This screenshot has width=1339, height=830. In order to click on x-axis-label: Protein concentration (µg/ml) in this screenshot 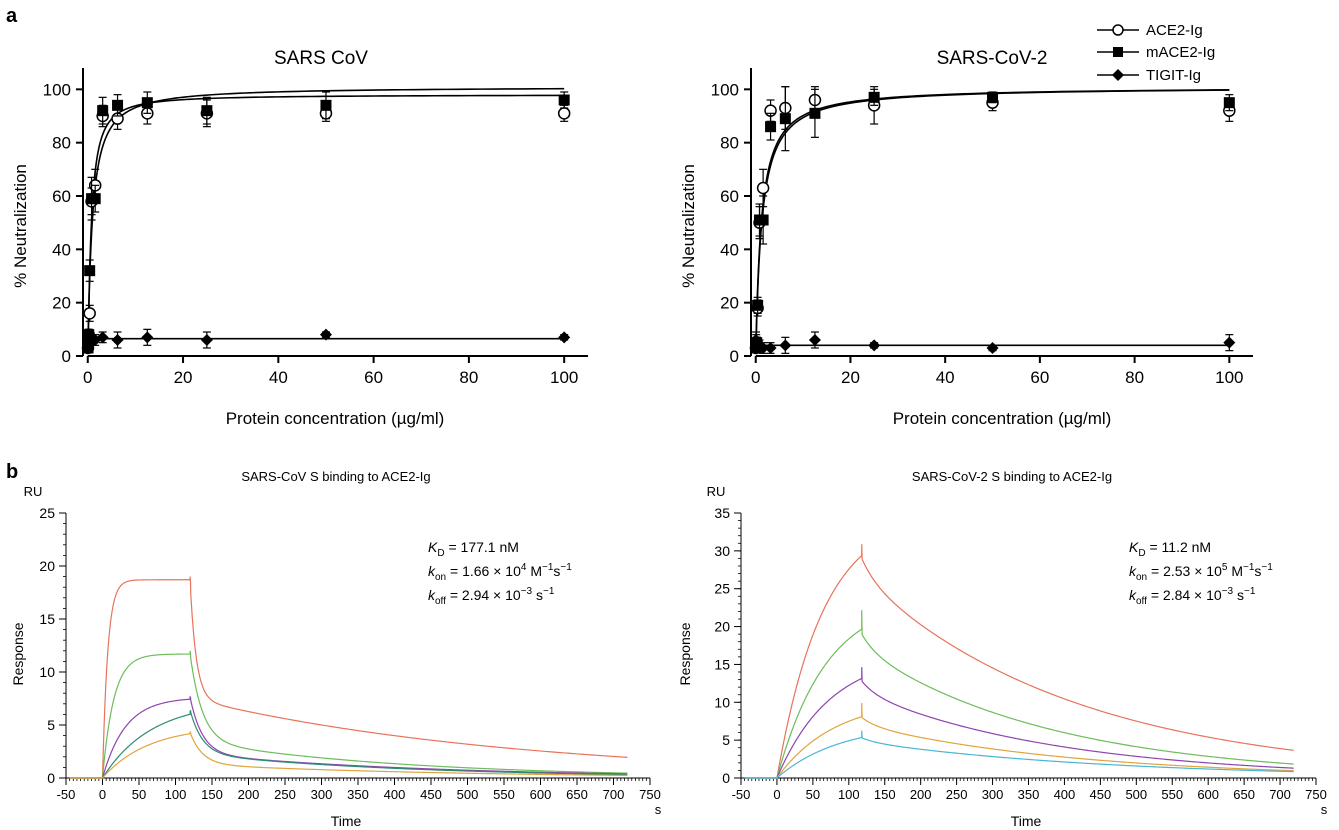, I will do `click(1002, 418)`.